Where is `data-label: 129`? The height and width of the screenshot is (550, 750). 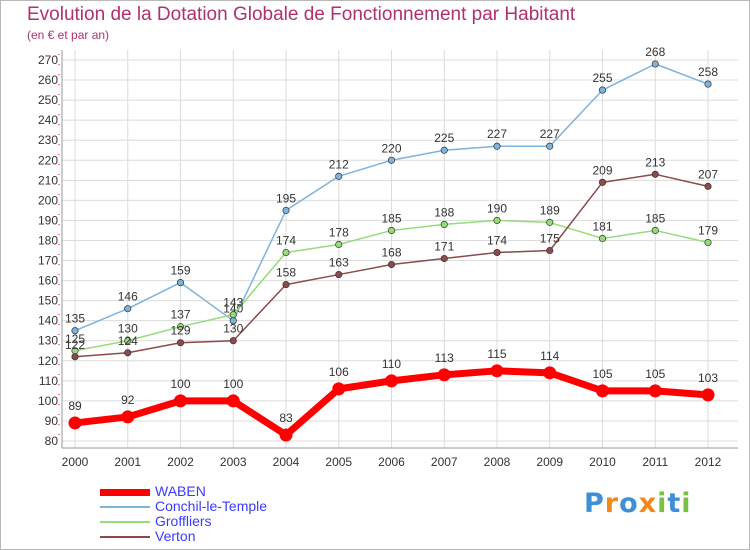 data-label: 129 is located at coordinates (180, 331).